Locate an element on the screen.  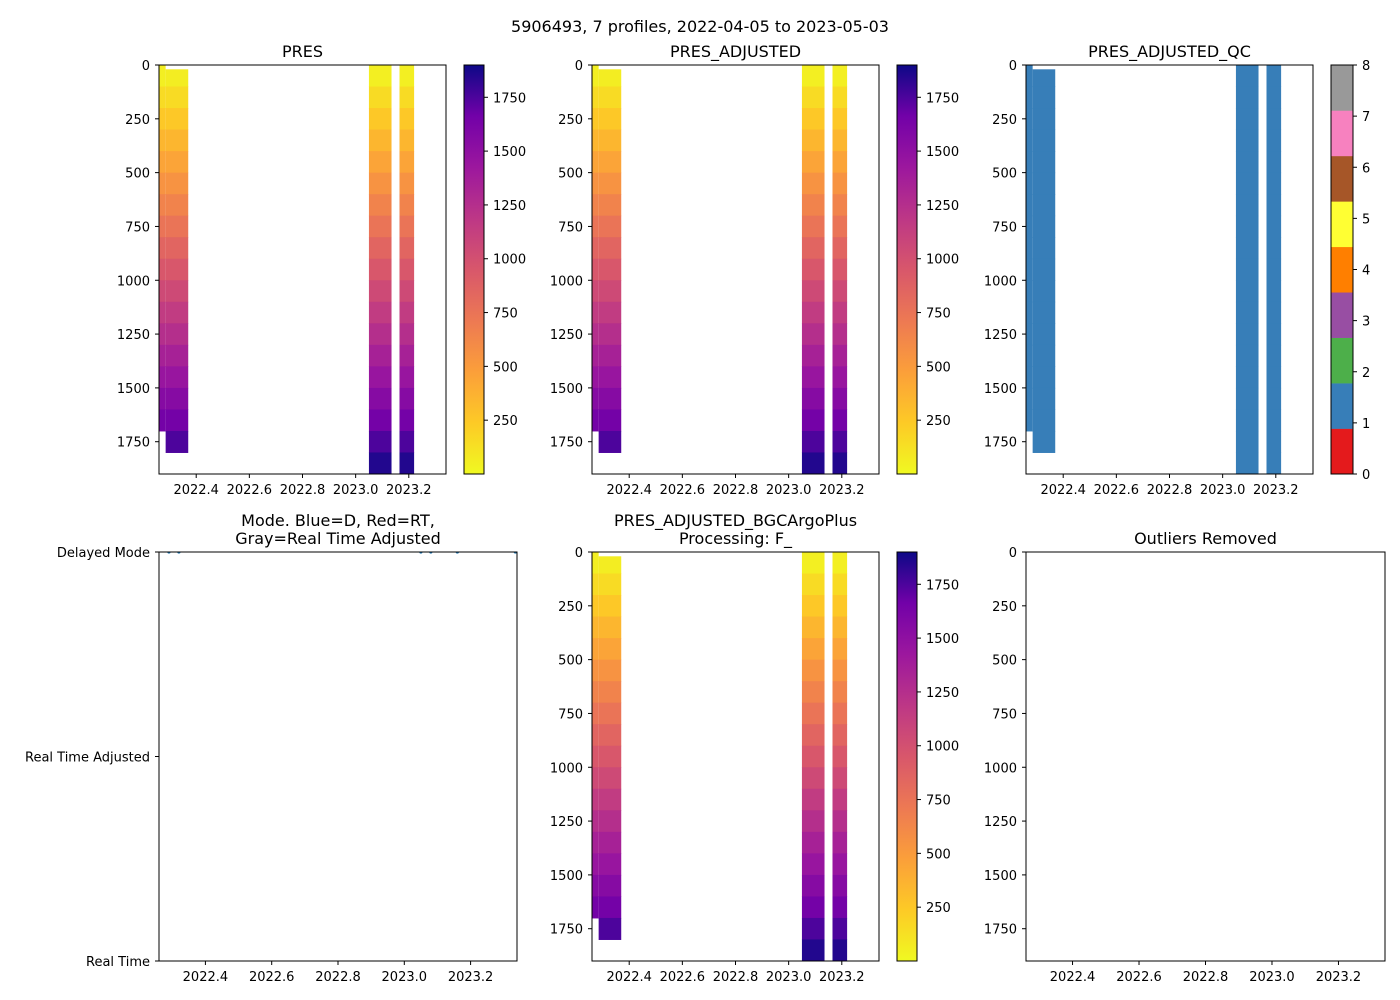
colorbar-tick-label: 7 is located at coordinates (1366, 117).